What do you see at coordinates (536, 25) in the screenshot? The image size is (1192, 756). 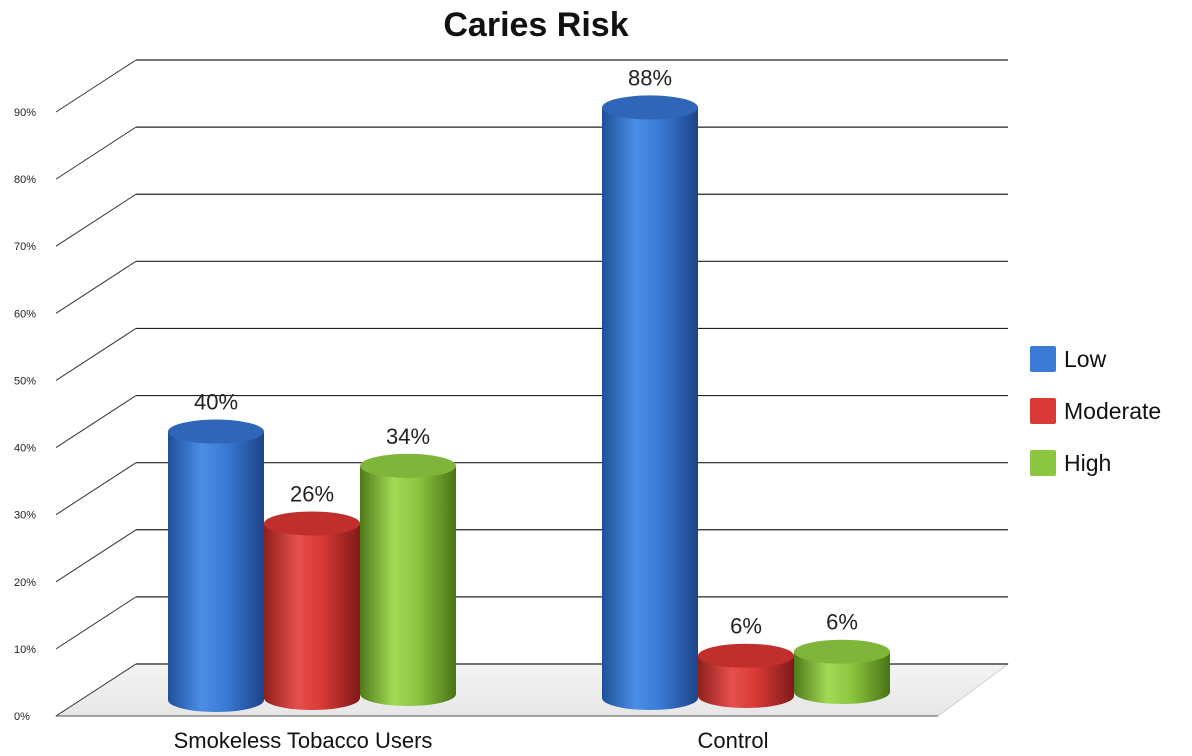 I see `chart-title: Caries Risk` at bounding box center [536, 25].